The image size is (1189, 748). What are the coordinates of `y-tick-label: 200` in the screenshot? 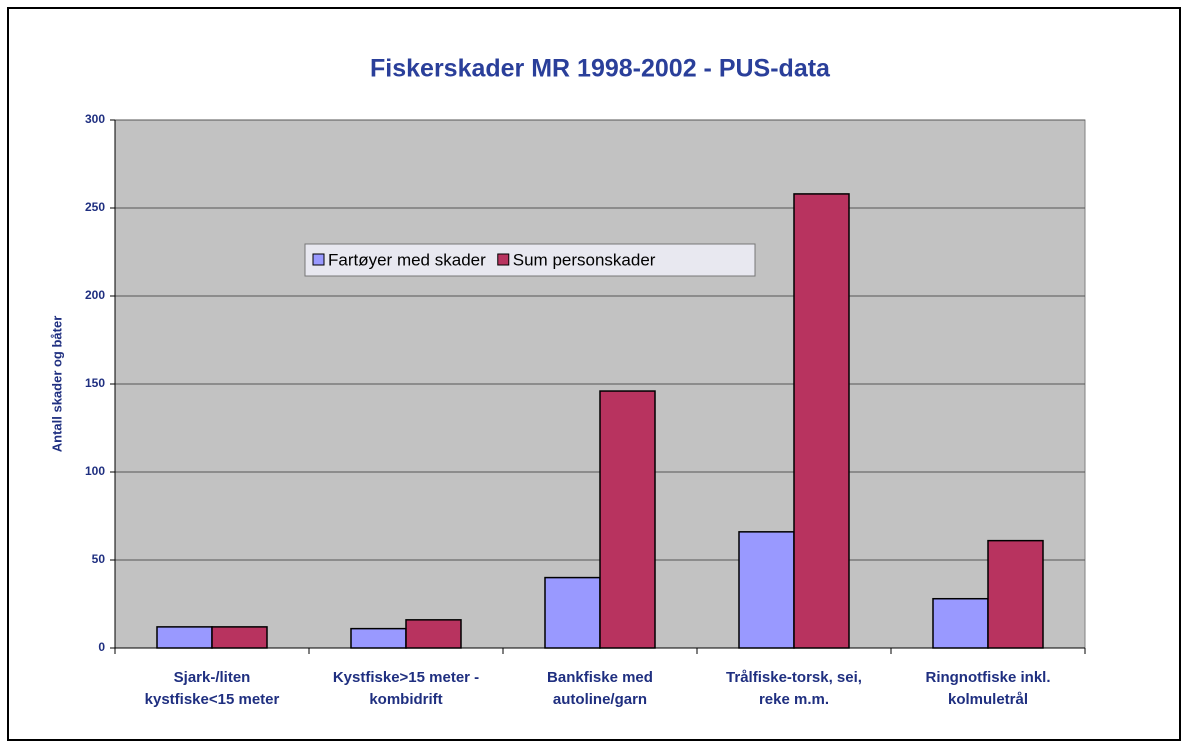 It's located at (95, 295).